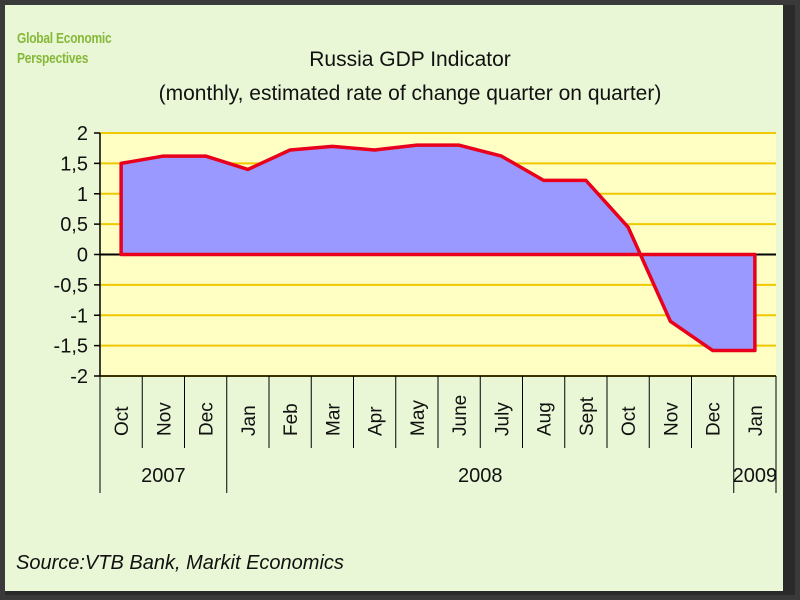  What do you see at coordinates (82, 256) in the screenshot?
I see `y-tick-label: 0` at bounding box center [82, 256].